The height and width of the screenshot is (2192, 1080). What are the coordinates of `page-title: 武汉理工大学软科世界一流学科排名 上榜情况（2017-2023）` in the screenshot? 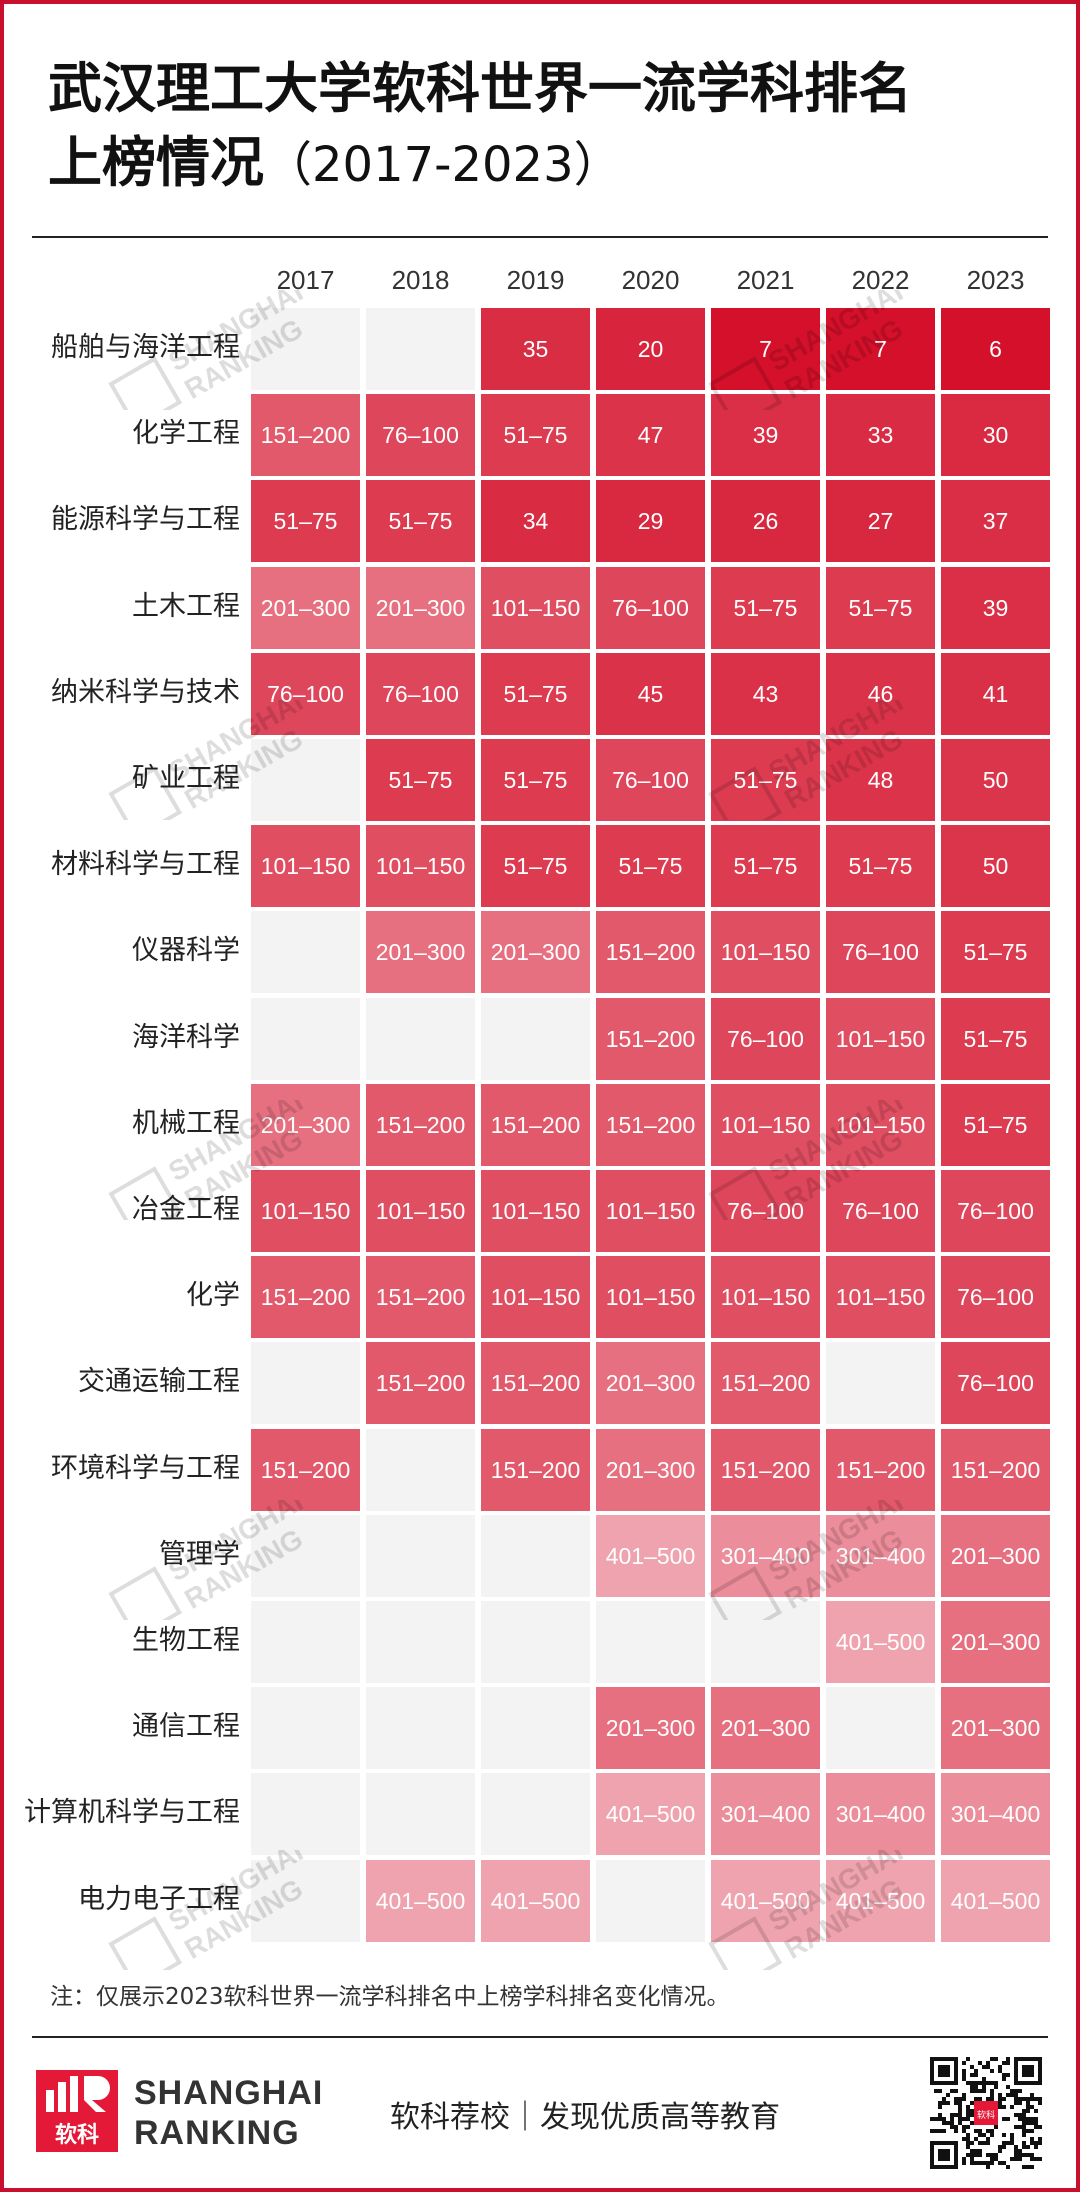 It's located at (543, 127).